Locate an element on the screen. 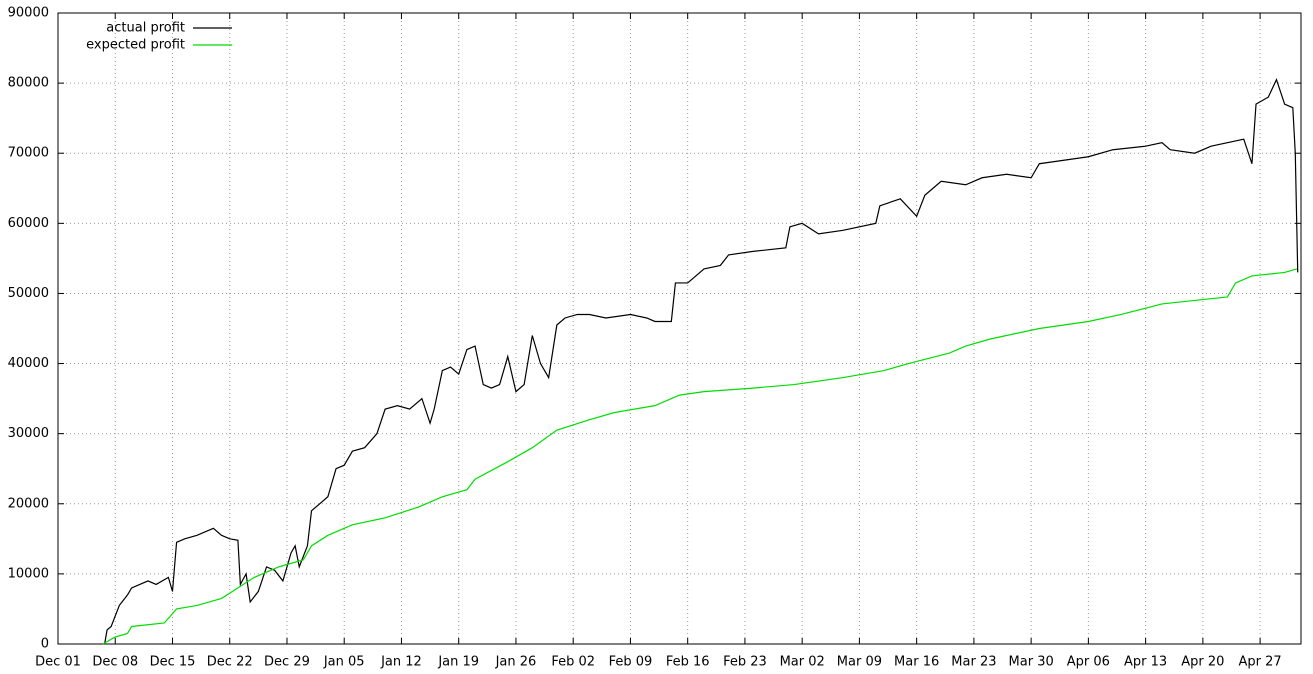 The height and width of the screenshot is (674, 1313). x-tick-label: Jan 19 is located at coordinates (458, 662).